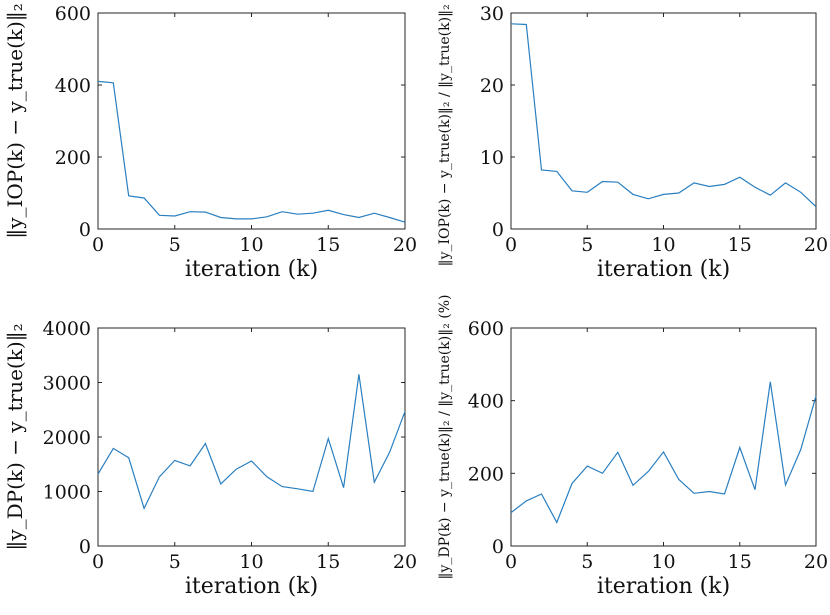  Describe the element at coordinates (67, 384) in the screenshot. I see `y-tick-label: 3000` at that location.